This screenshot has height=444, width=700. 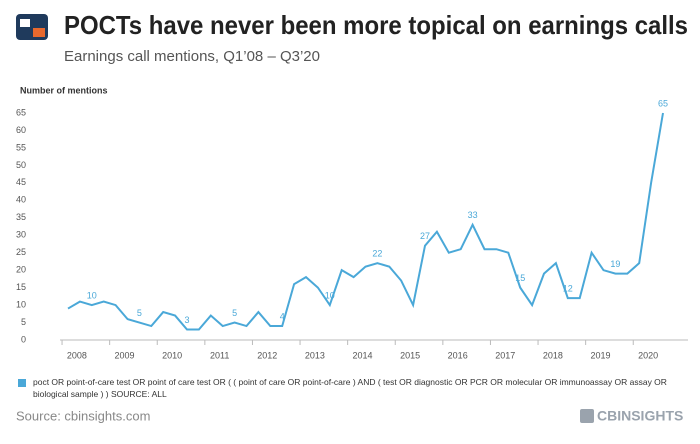 What do you see at coordinates (172, 355) in the screenshot?
I see `x-tick-label: 2010` at bounding box center [172, 355].